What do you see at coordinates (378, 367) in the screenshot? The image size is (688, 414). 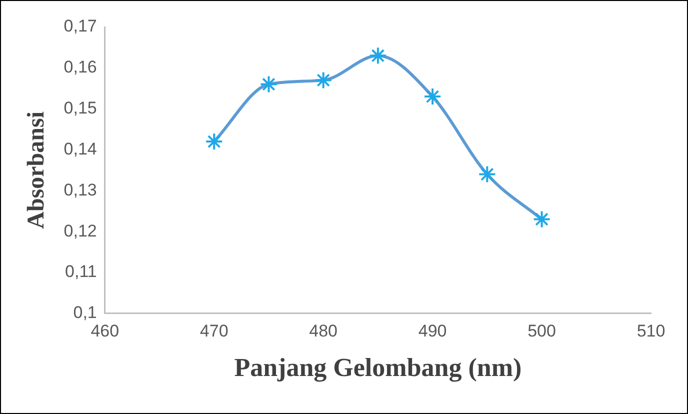 I see `x-axis-title: Panjang Gelombang (nm)` at bounding box center [378, 367].